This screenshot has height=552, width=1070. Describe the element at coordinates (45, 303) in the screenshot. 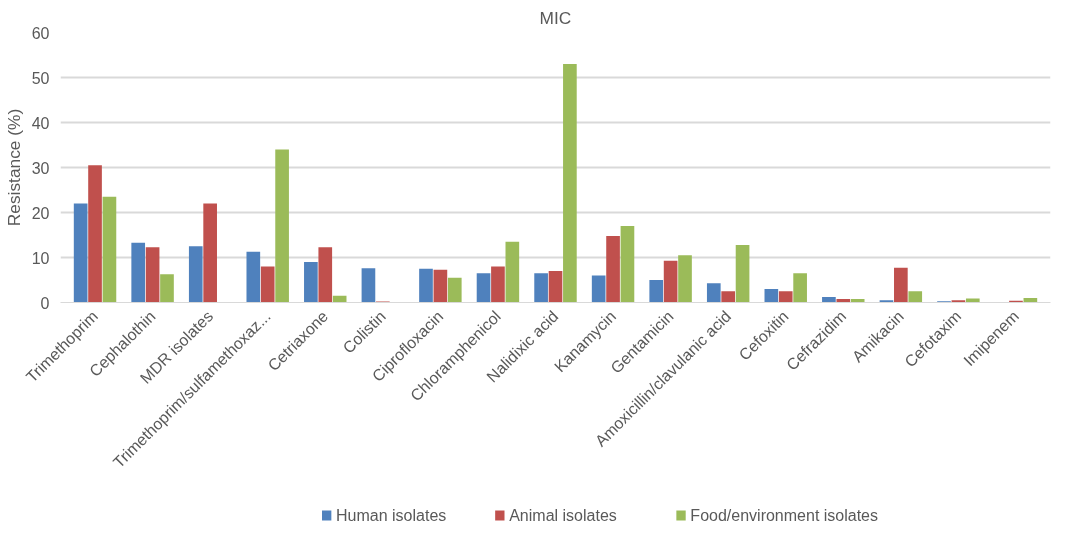

I see `y-tick-label: 0` at that location.